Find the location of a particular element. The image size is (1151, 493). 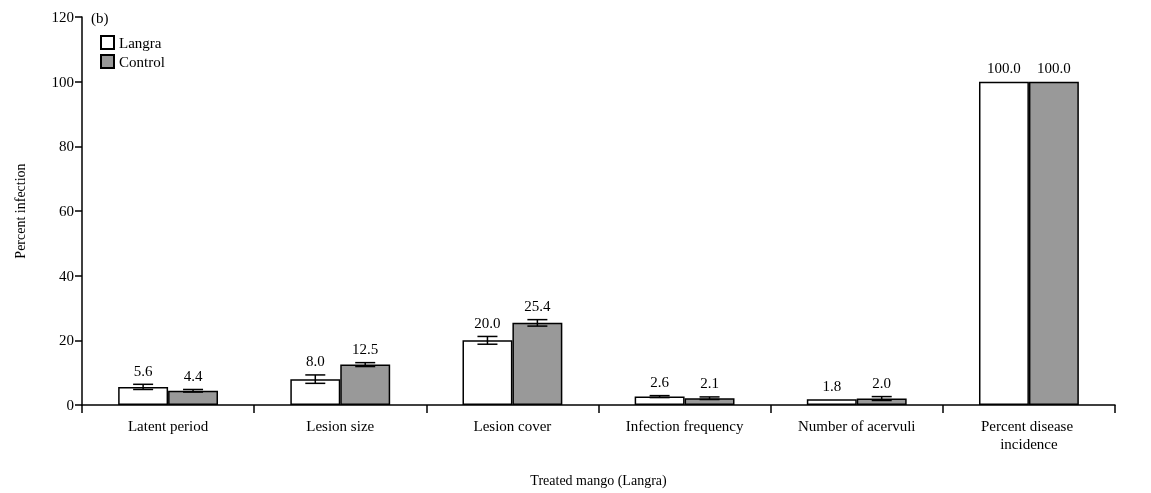

y-tick-label: 20 is located at coordinates (66, 340).